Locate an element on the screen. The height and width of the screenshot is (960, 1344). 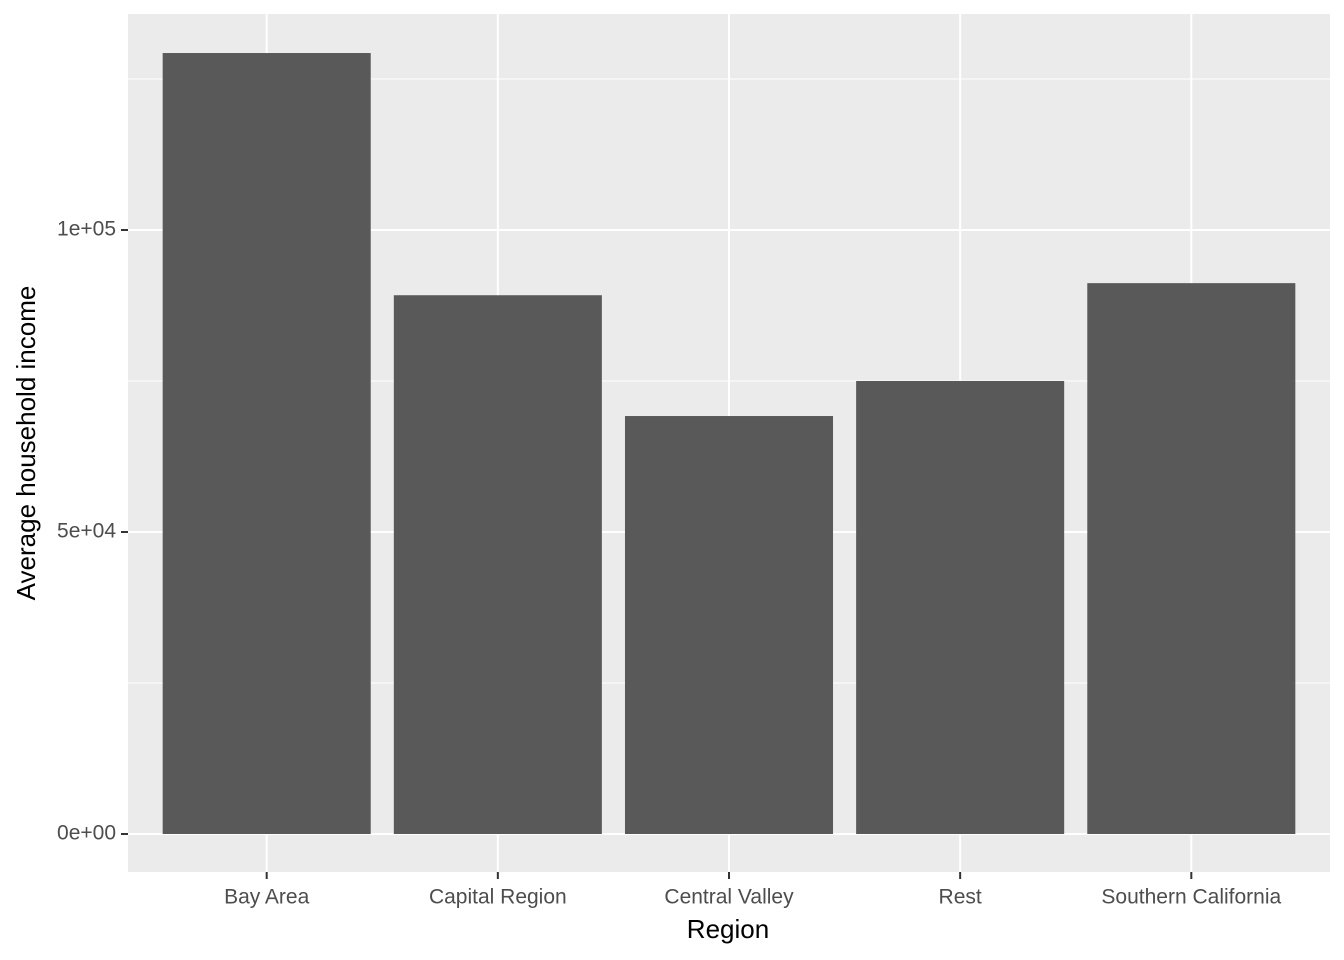
y-axis-title: Average household income is located at coordinates (26, 443).